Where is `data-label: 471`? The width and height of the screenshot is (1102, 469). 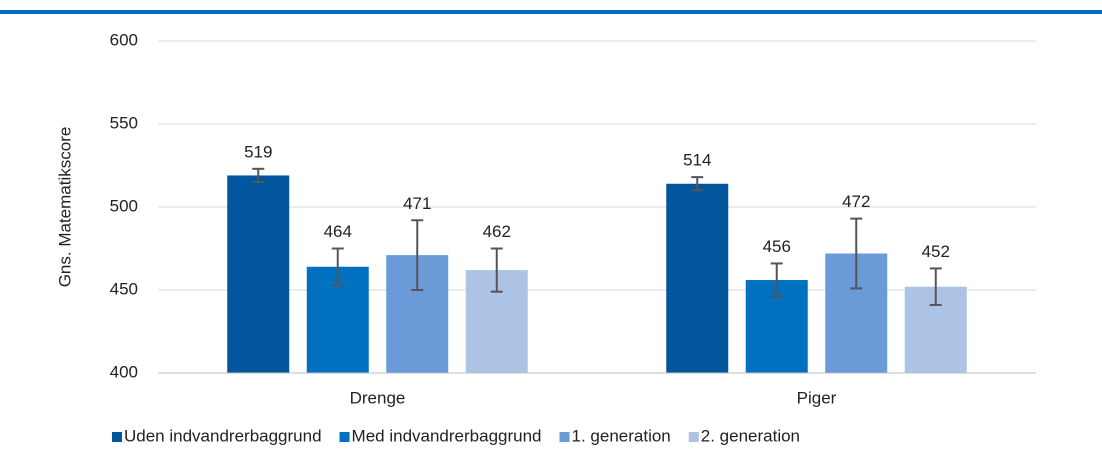
data-label: 471 is located at coordinates (417, 203).